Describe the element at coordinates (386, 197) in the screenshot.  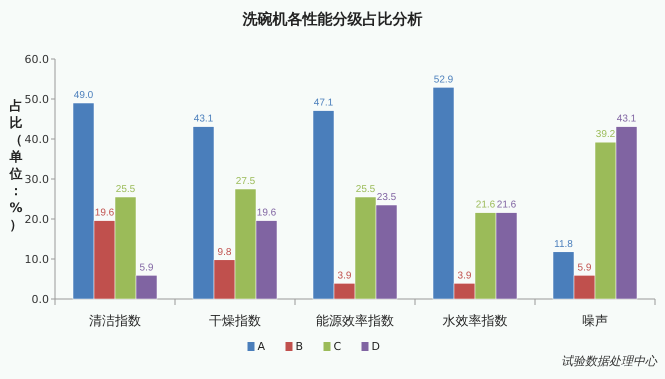
I see `text: 23.5` at that location.